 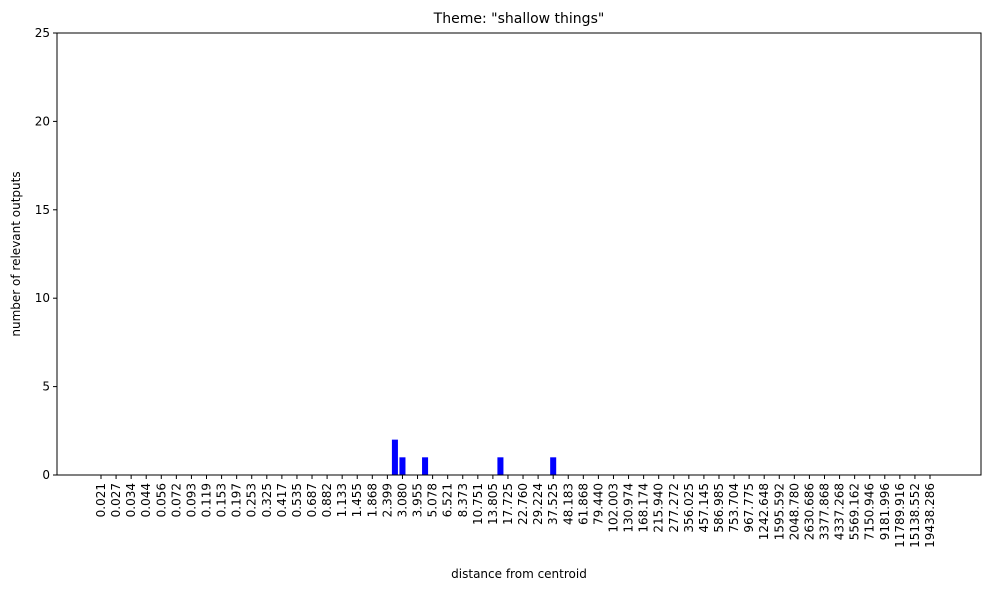 What do you see at coordinates (16, 253) in the screenshot?
I see `y-axis-title: number of relevant outputs` at bounding box center [16, 253].